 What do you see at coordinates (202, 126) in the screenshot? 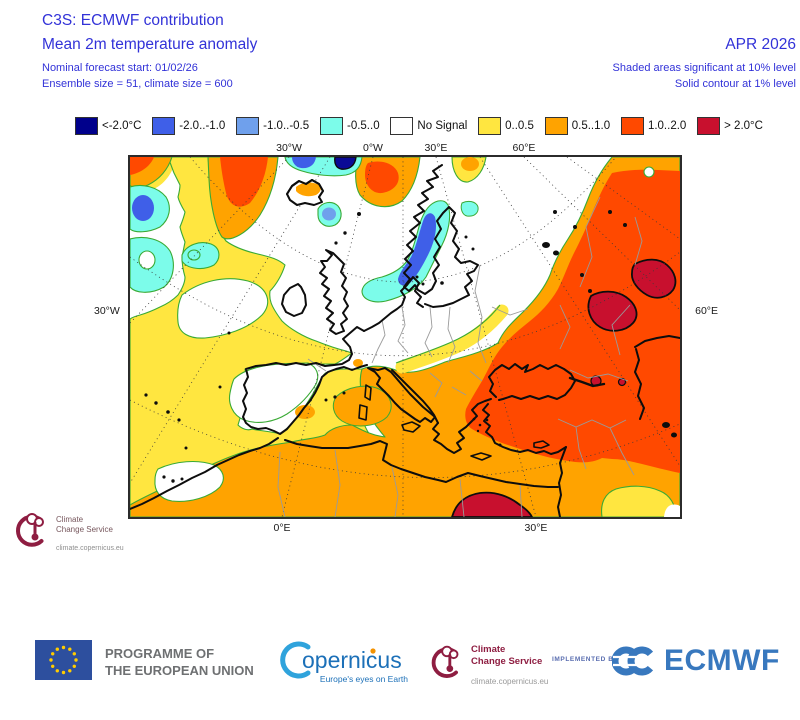
I see `legend-label: -2.0..-1.0` at bounding box center [202, 126].